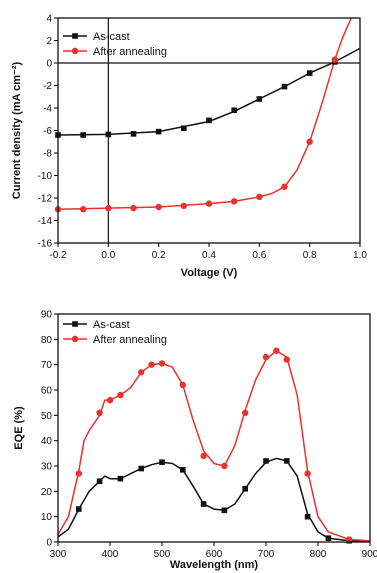 This screenshot has height=573, width=377. What do you see at coordinates (47, 365) in the screenshot?
I see `chart-2-y-tick-label-8: 70` at bounding box center [47, 365].